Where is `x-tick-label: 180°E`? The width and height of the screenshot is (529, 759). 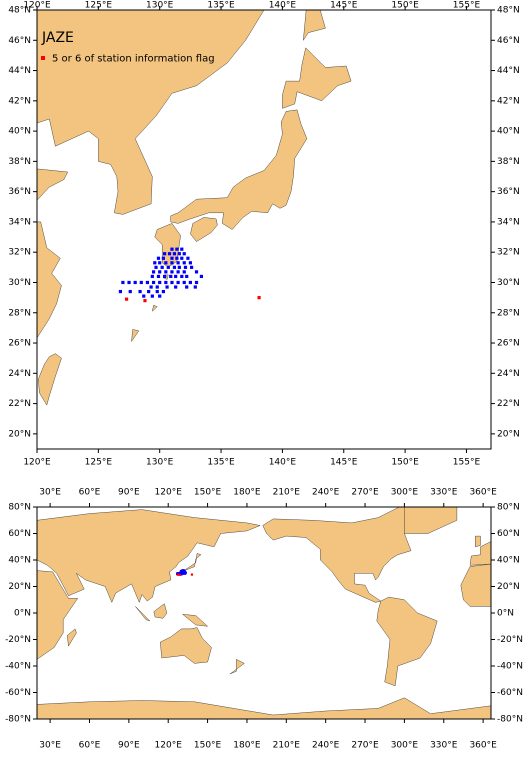 x-tick-label: 180°E is located at coordinates (247, 493).